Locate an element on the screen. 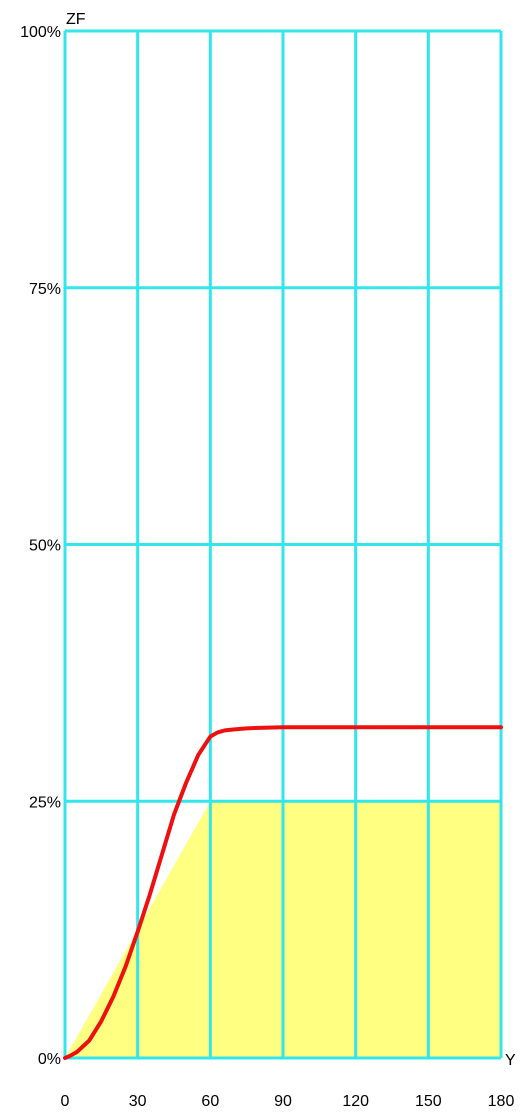 This screenshot has height=1112, width=521. y-tick-label-2: 50% is located at coordinates (45, 546).